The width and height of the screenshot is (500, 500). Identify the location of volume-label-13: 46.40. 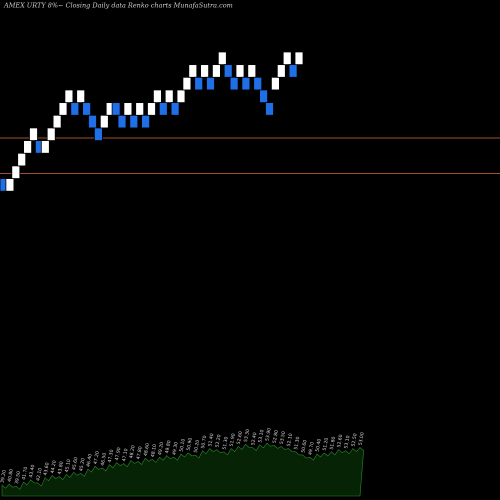
(89, 460).